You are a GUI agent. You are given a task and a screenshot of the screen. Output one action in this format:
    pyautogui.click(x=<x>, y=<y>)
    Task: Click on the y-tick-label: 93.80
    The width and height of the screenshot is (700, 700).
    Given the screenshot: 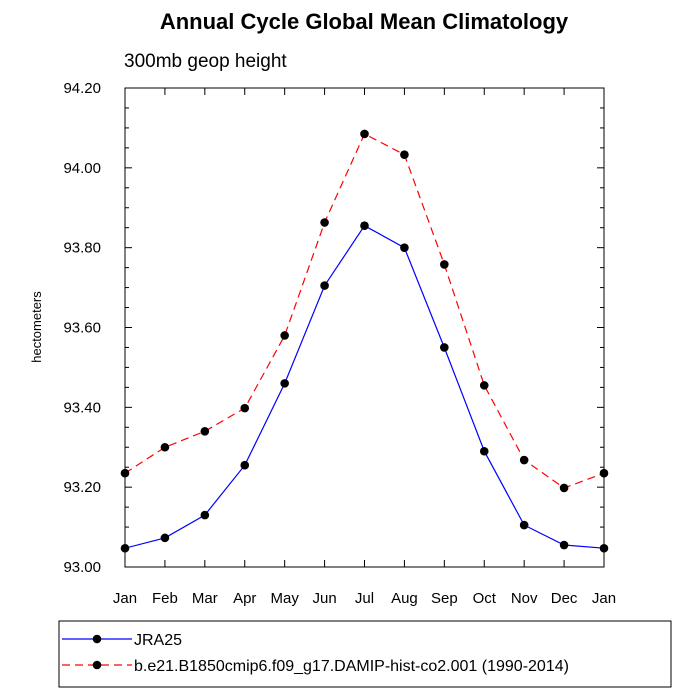 What is the action you would take?
    pyautogui.click(x=82, y=248)
    